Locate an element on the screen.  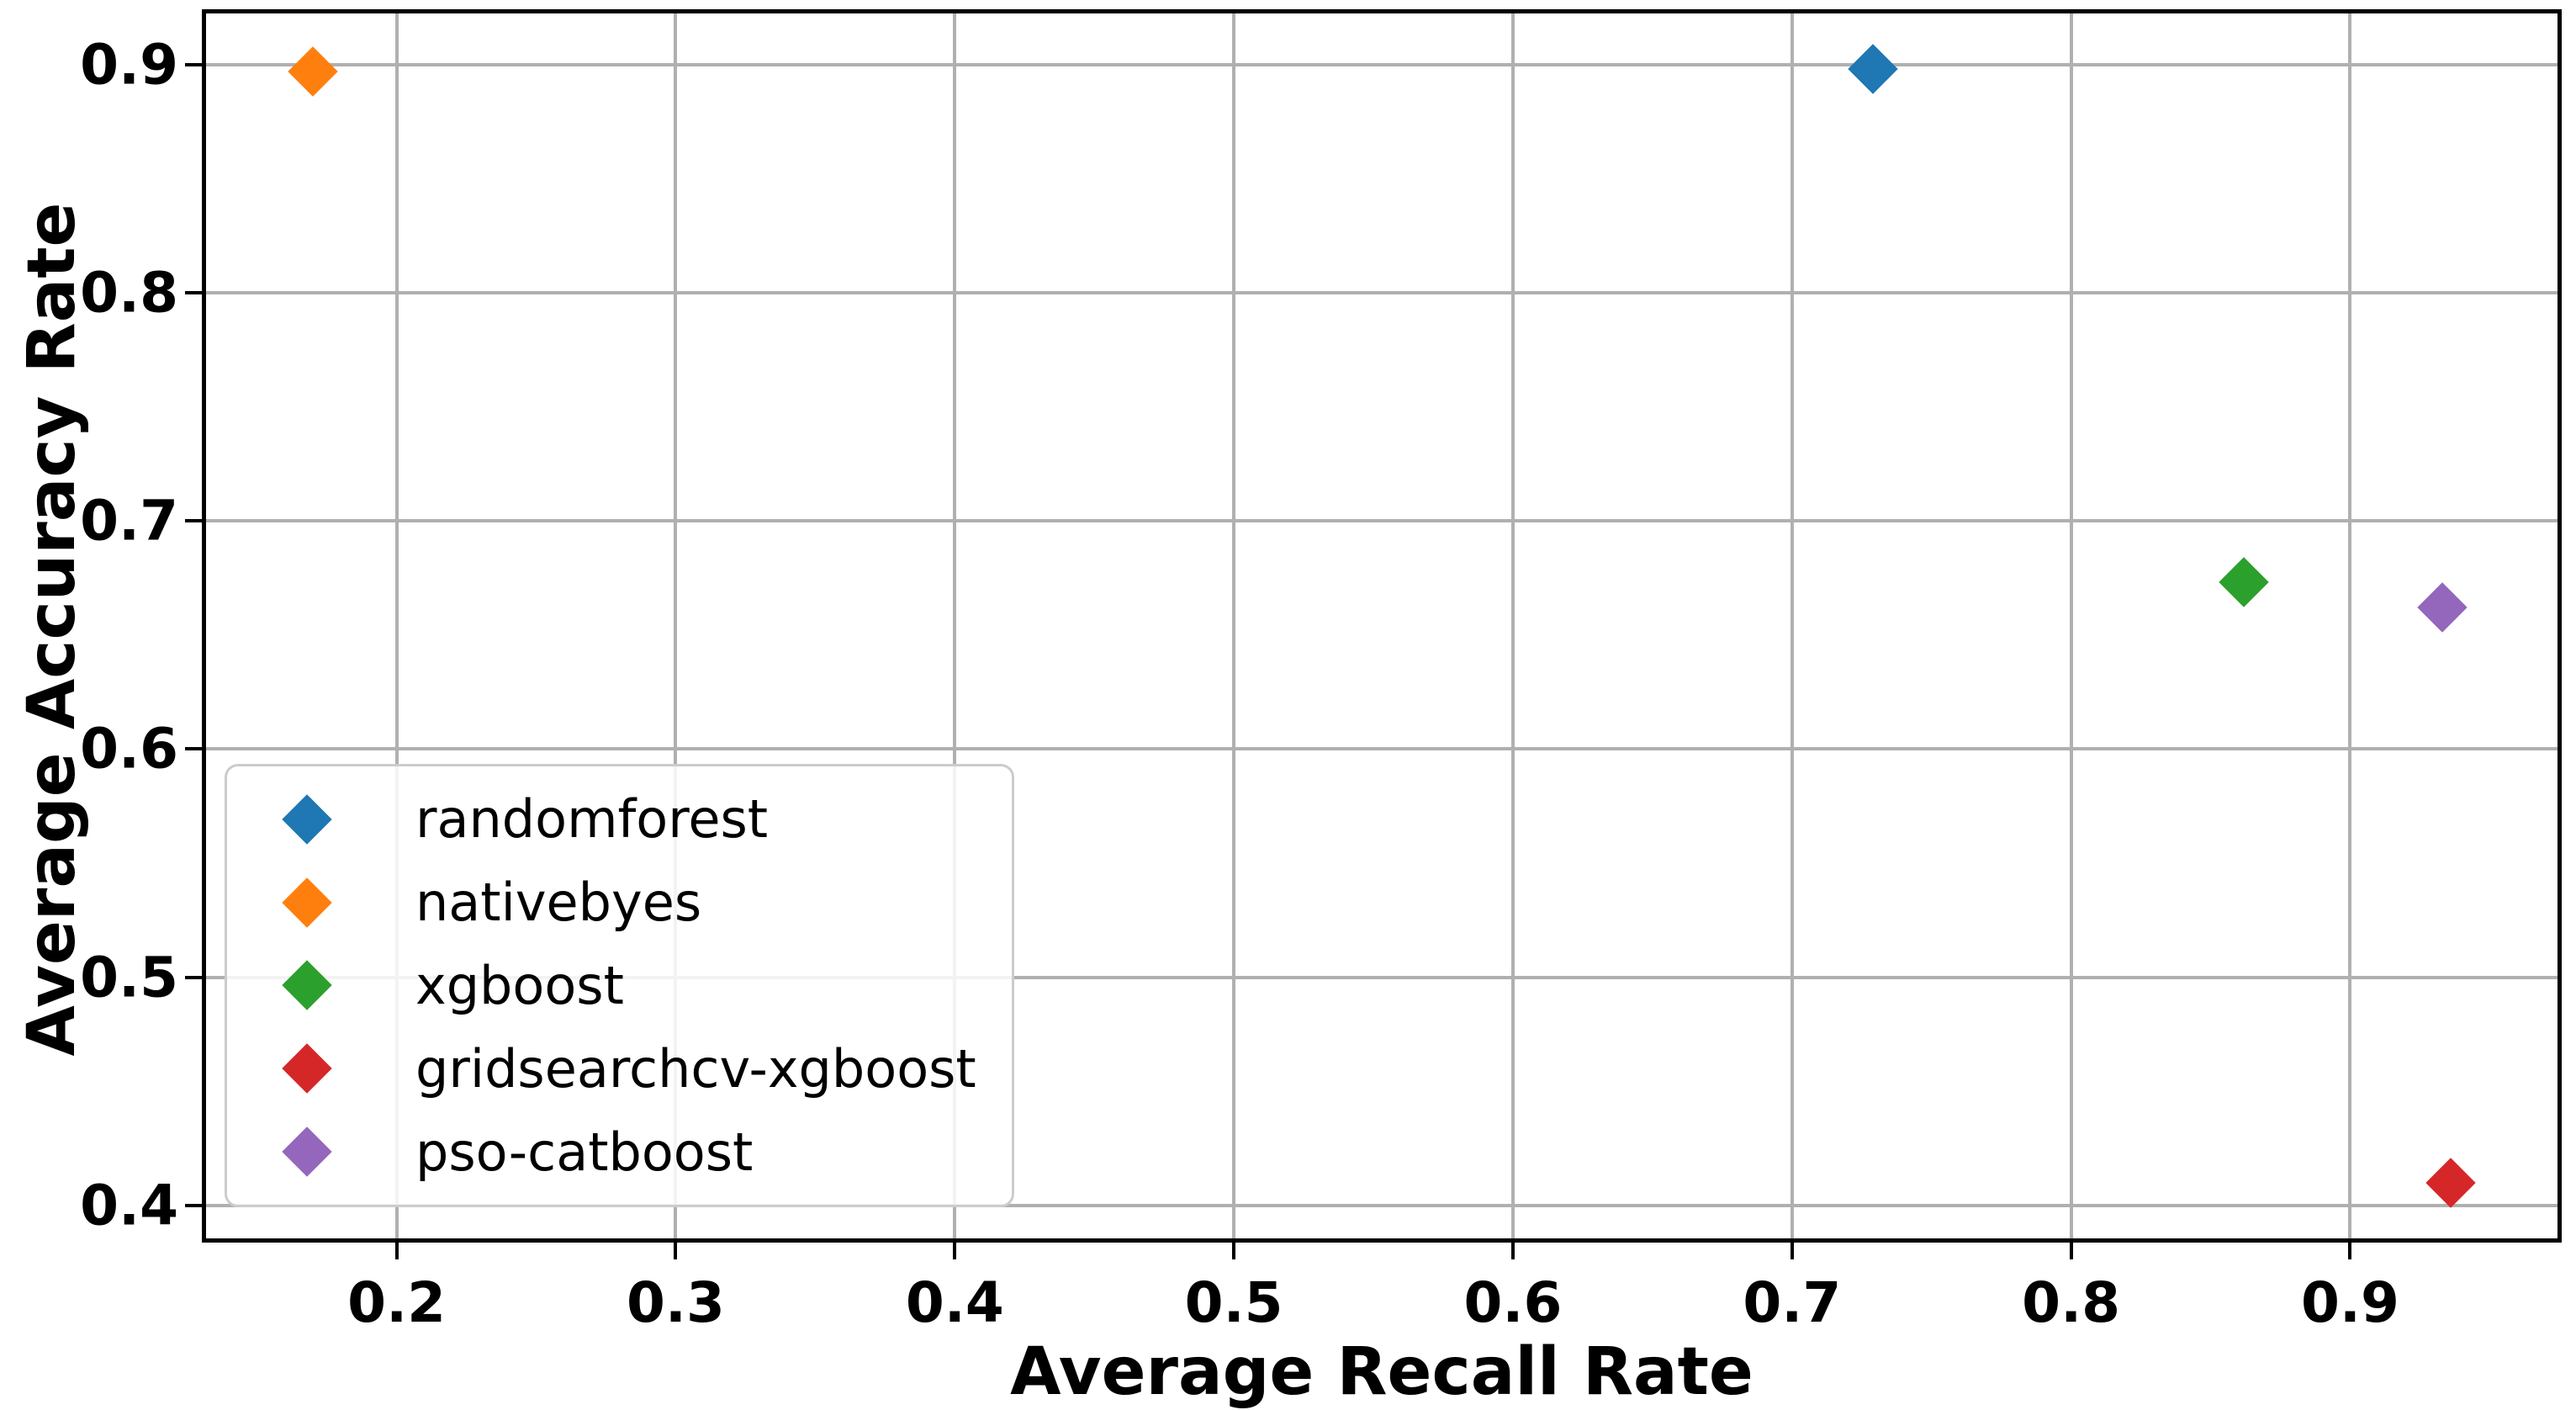
y-tick-label: 0.6 is located at coordinates (129, 749).